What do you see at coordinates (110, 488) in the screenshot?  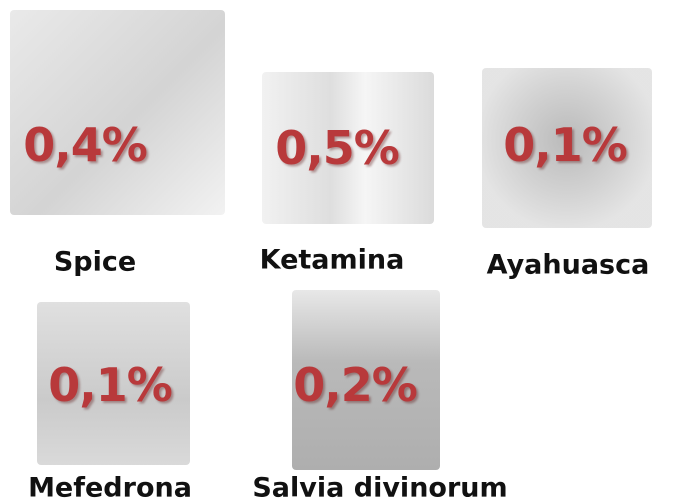 I see `substance-name: Mefedrona` at bounding box center [110, 488].